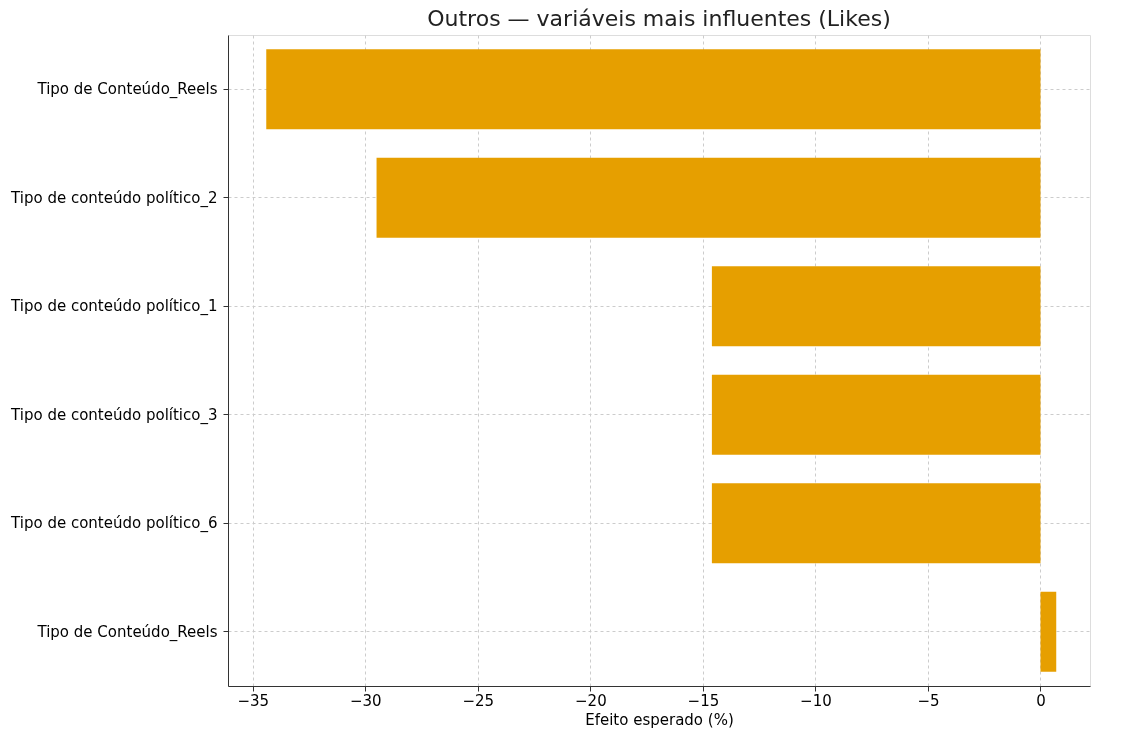 The image size is (1122, 747). What do you see at coordinates (114, 524) in the screenshot?
I see `y-tick-label: Tipo de conteúdo político_6` at bounding box center [114, 524].